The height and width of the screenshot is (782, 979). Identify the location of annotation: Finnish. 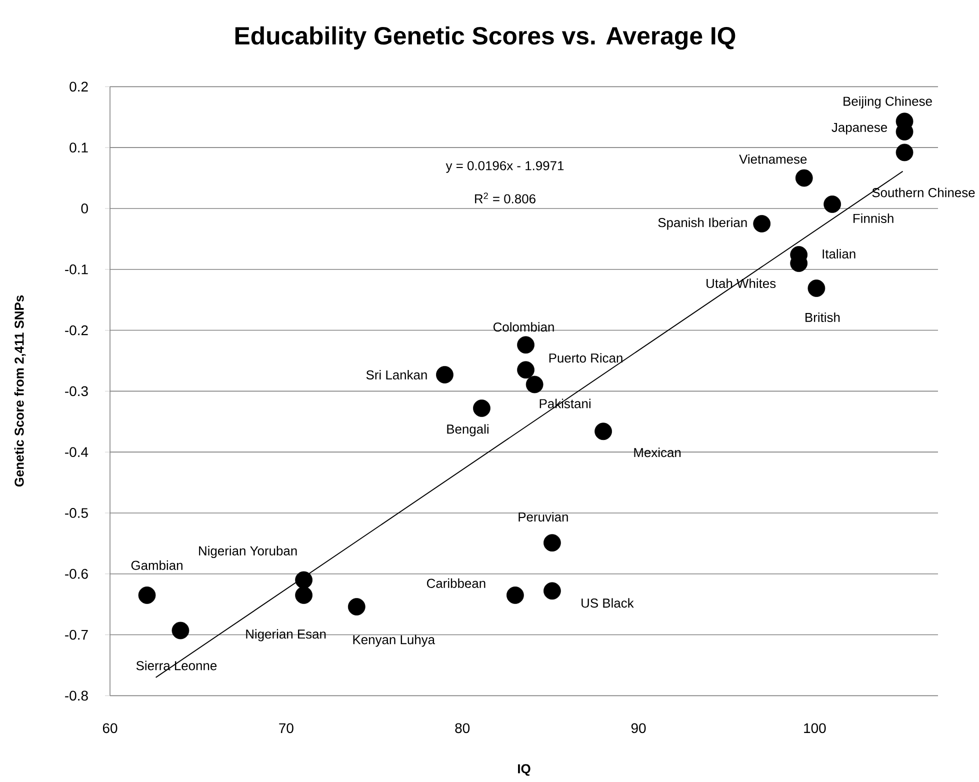
(873, 218).